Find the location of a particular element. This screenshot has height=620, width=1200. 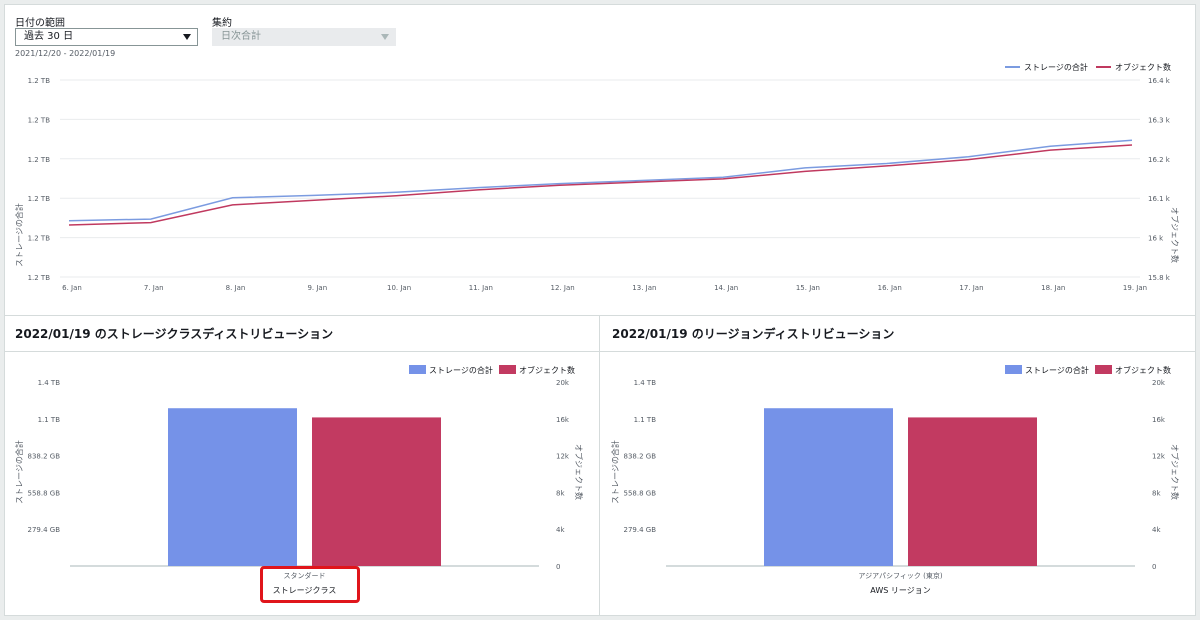

x-tick-label: 6. Jan is located at coordinates (72, 288).